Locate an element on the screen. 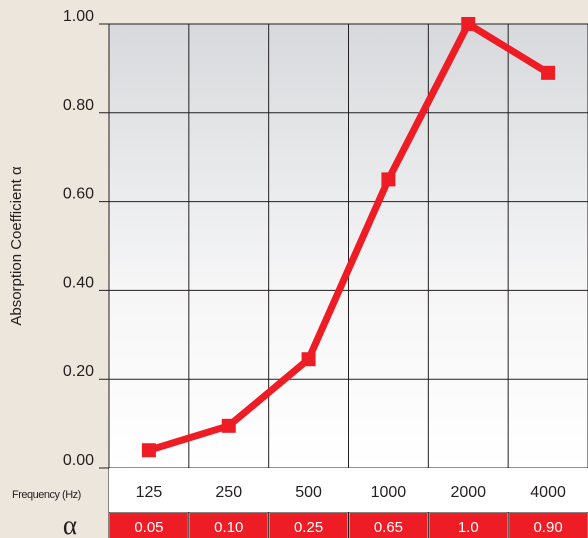 Image resolution: width=588 pixels, height=538 pixels. y-tick-label: 0.40 is located at coordinates (78, 282).